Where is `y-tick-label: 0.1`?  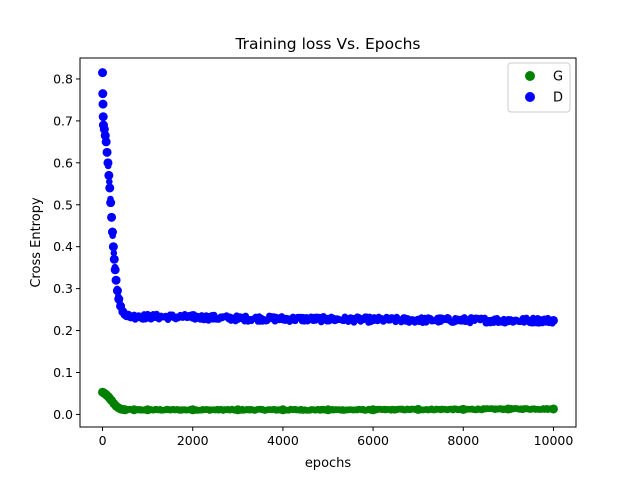
y-tick-label: 0.1 is located at coordinates (63, 372).